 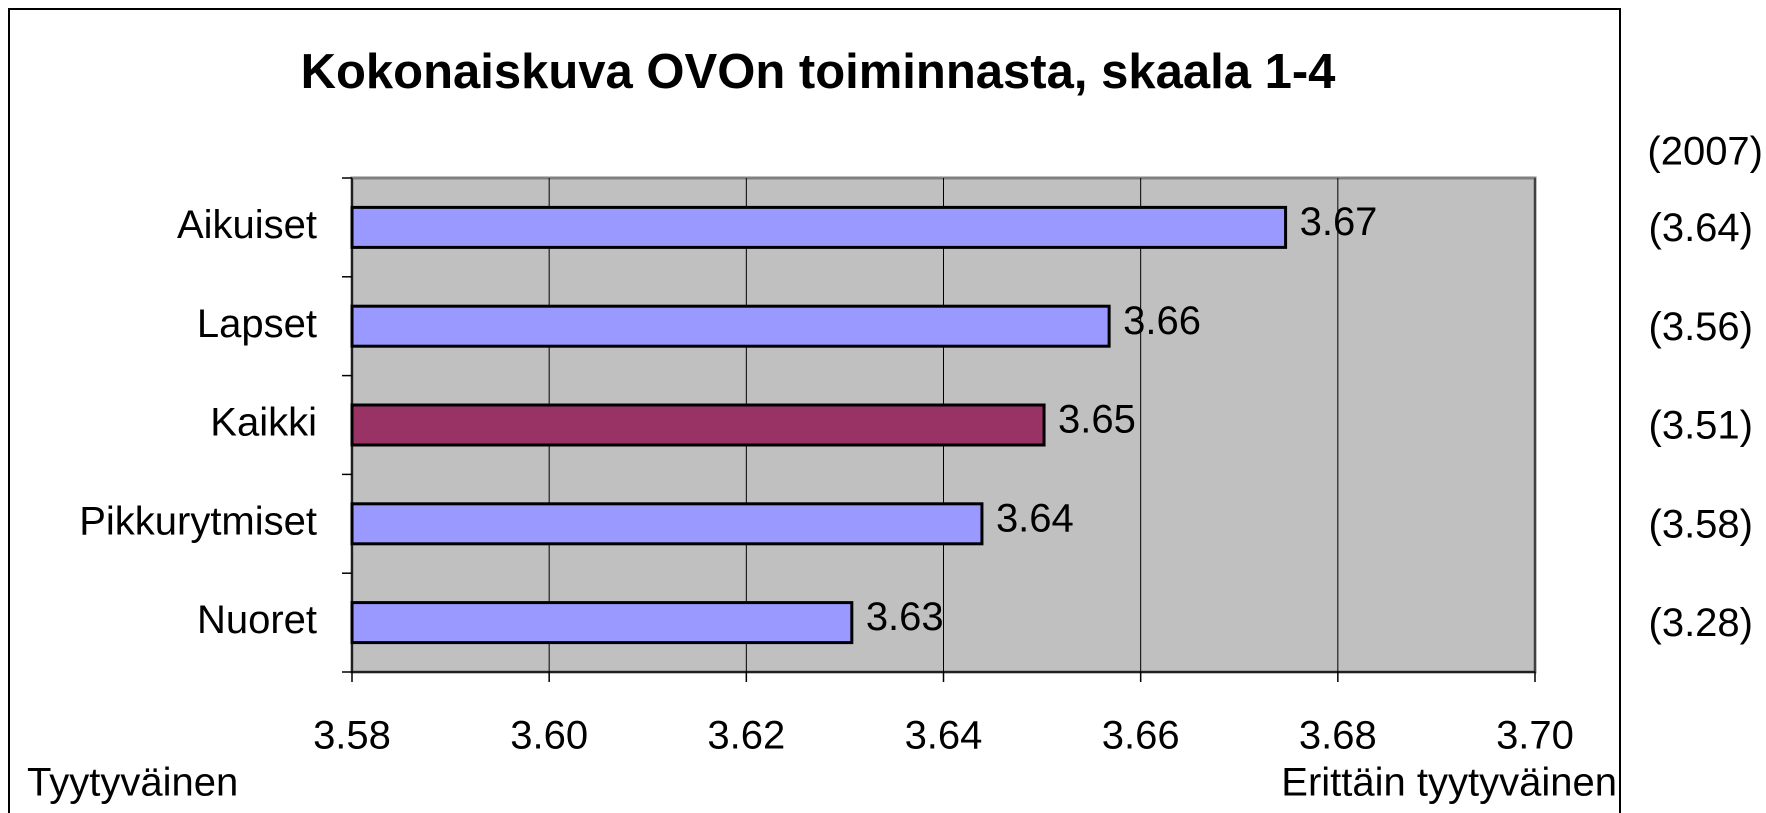 I want to click on value-label: 3.66, so click(x=1162, y=321).